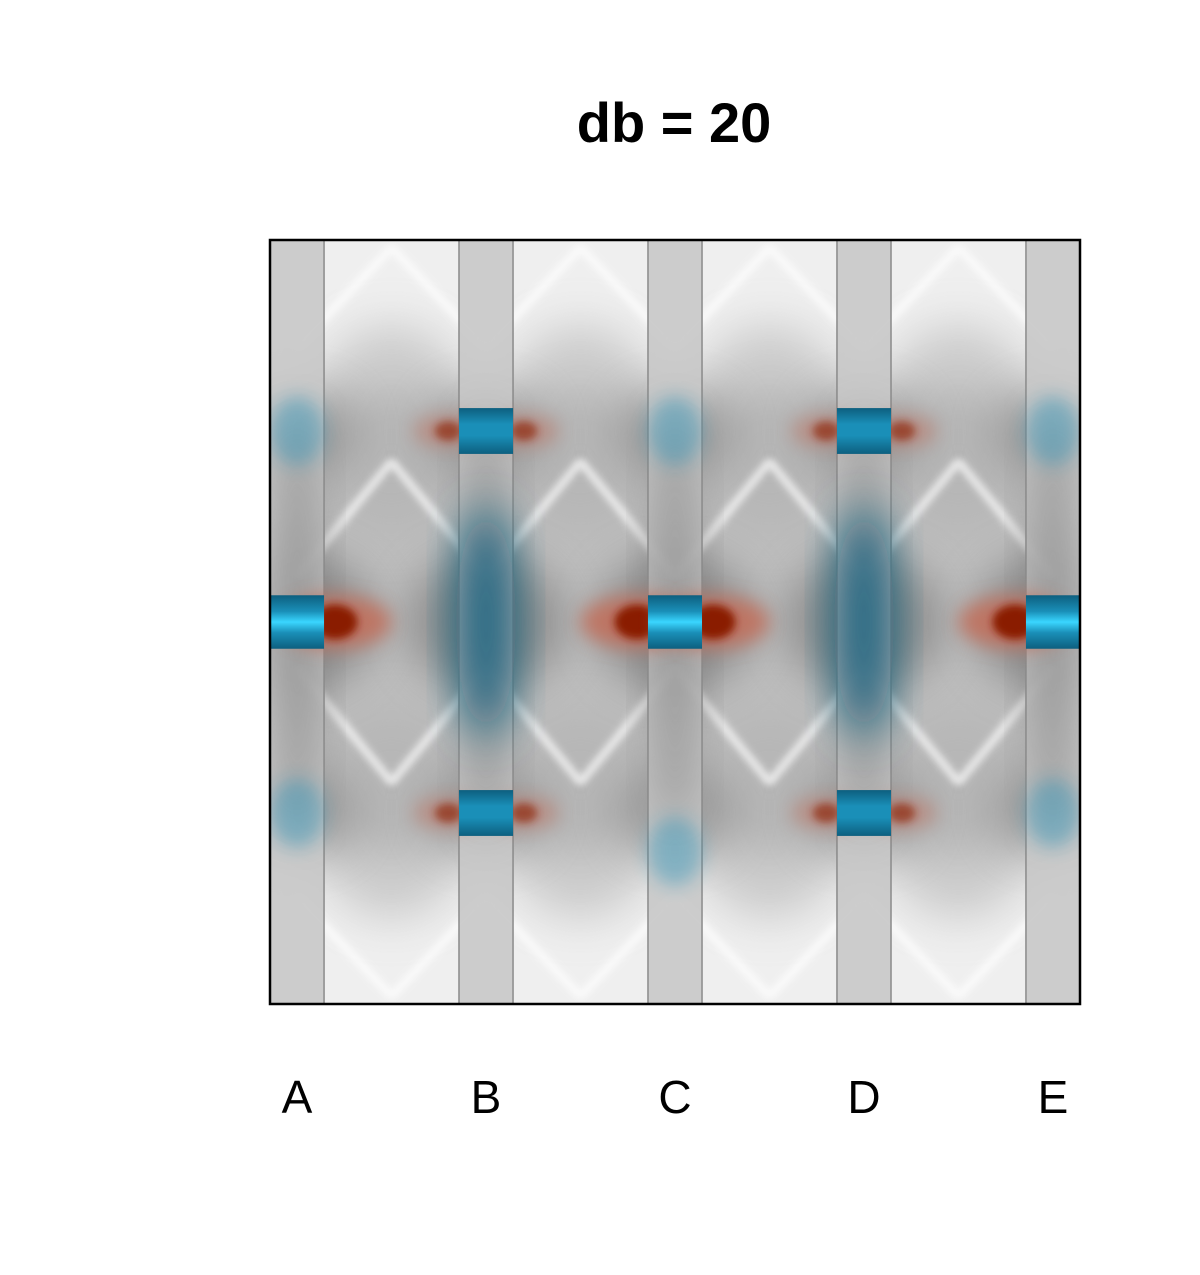 The height and width of the screenshot is (1275, 1200). I want to click on x-tick-label: D, so click(863, 1097).